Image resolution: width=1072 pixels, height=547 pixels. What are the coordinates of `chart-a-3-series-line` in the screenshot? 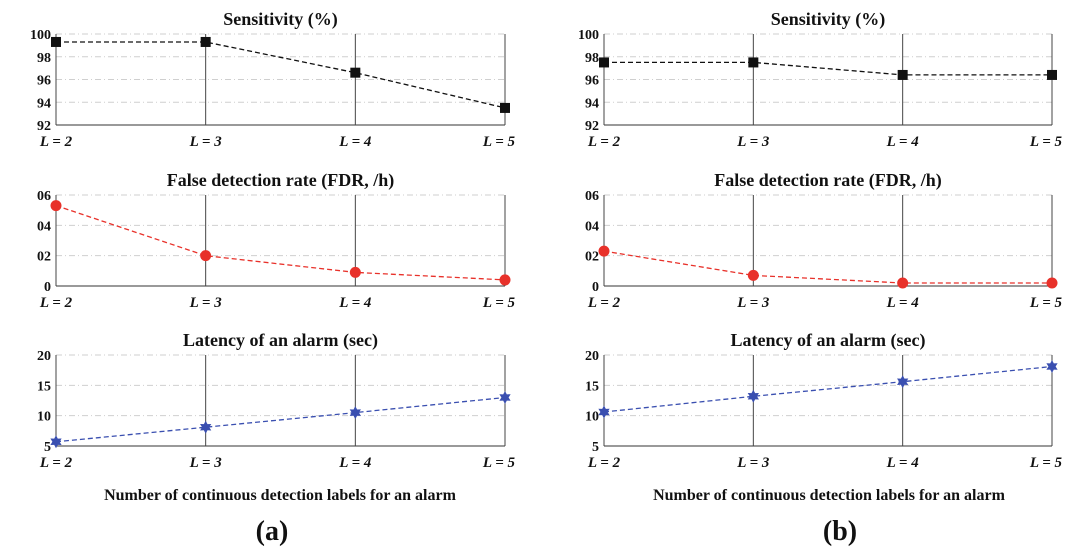 It's located at (280, 419).